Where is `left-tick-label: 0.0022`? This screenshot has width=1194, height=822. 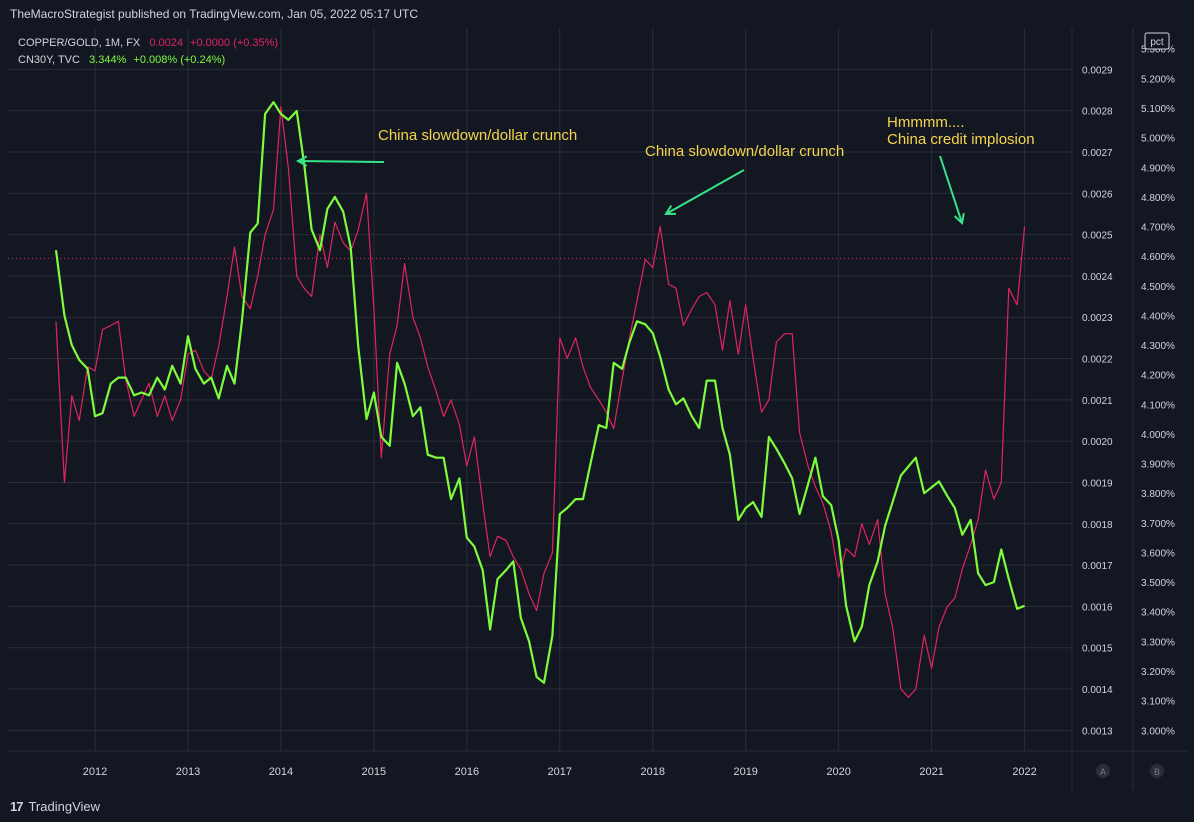
left-tick-label: 0.0022 is located at coordinates (1097, 360).